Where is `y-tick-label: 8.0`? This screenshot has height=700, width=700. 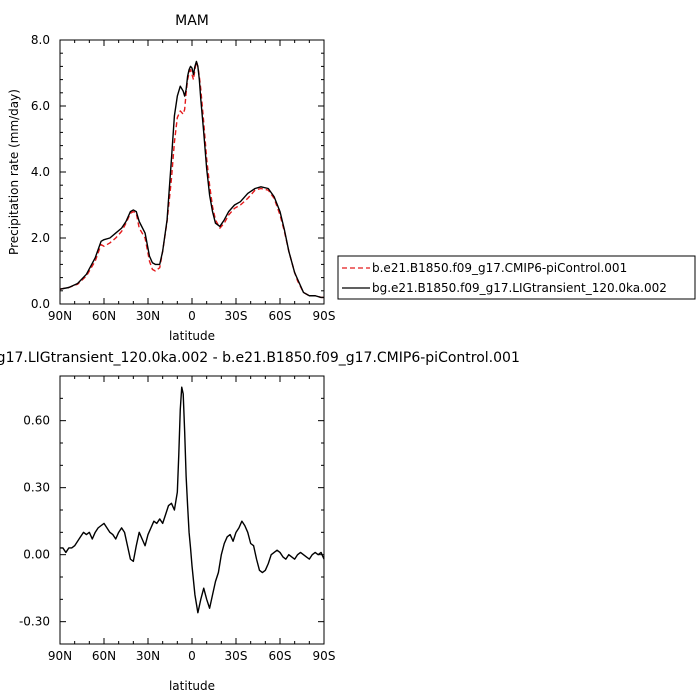 y-tick-label: 8.0 is located at coordinates (40, 40).